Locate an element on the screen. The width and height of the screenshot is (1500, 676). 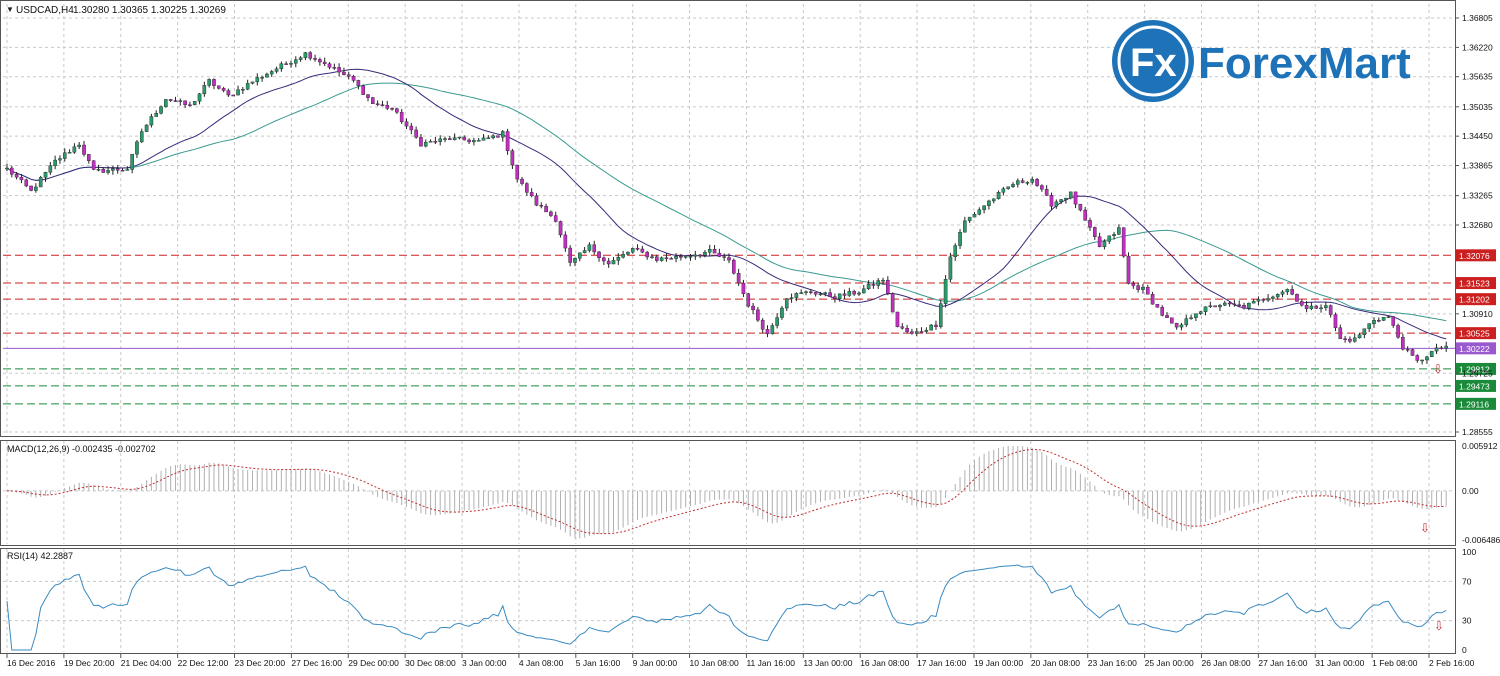
macd-signal-line is located at coordinates (726, 491).